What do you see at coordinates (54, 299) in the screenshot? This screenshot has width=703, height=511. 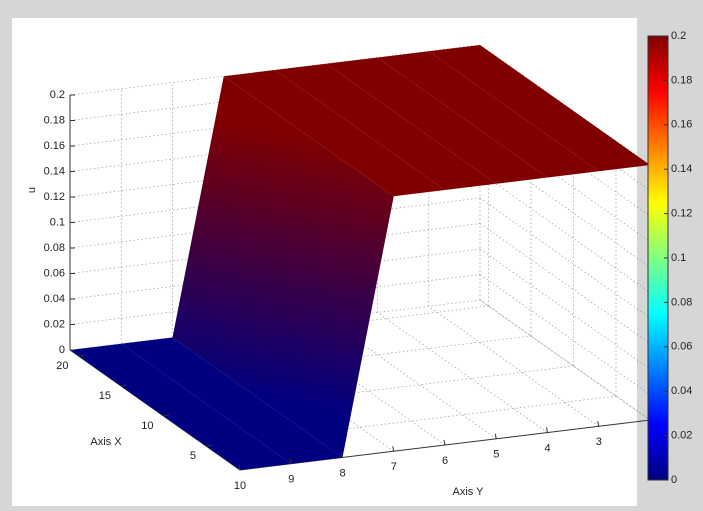 I see `z-tick-label: 0.04` at bounding box center [54, 299].